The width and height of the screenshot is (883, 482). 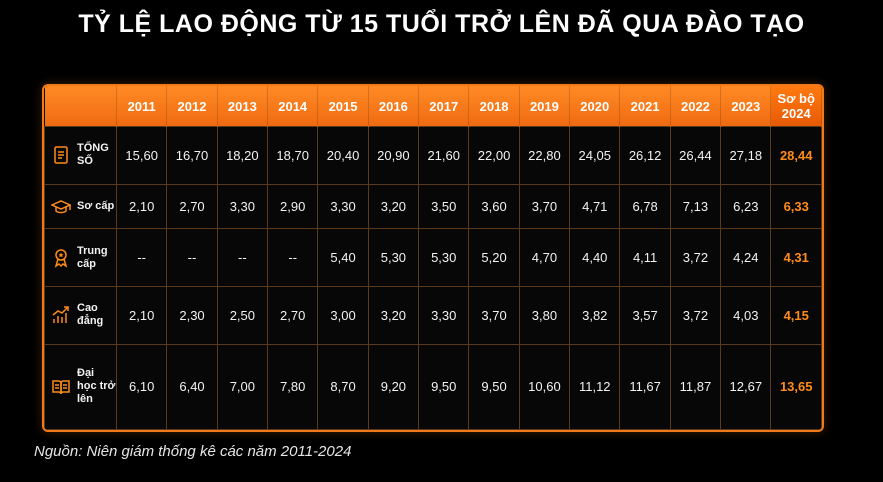 What do you see at coordinates (645, 258) in the screenshot?
I see `table-cell: 4,11` at bounding box center [645, 258].